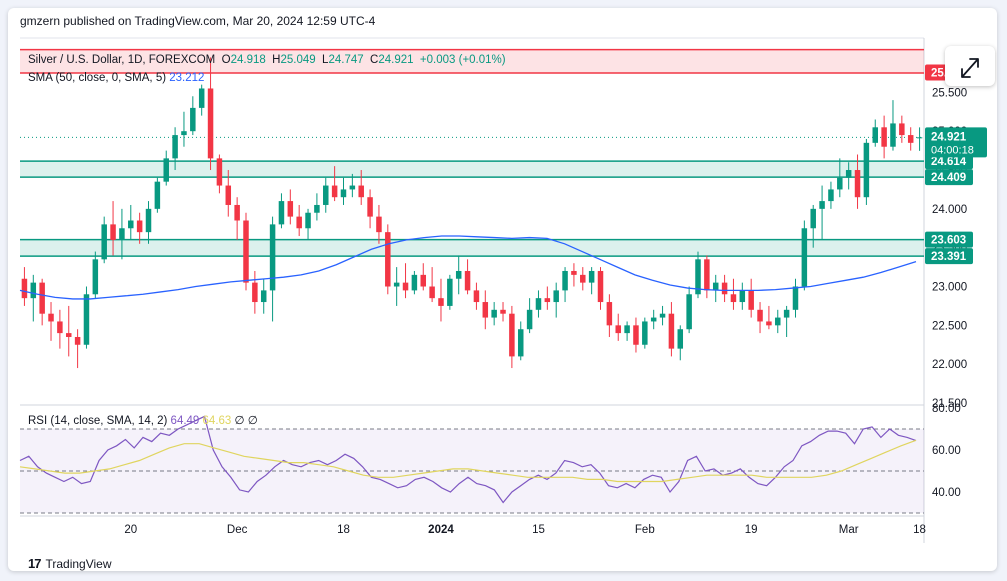  What do you see at coordinates (35, 563) in the screenshot?
I see `tradingview-logo-icon: 17` at bounding box center [35, 563].